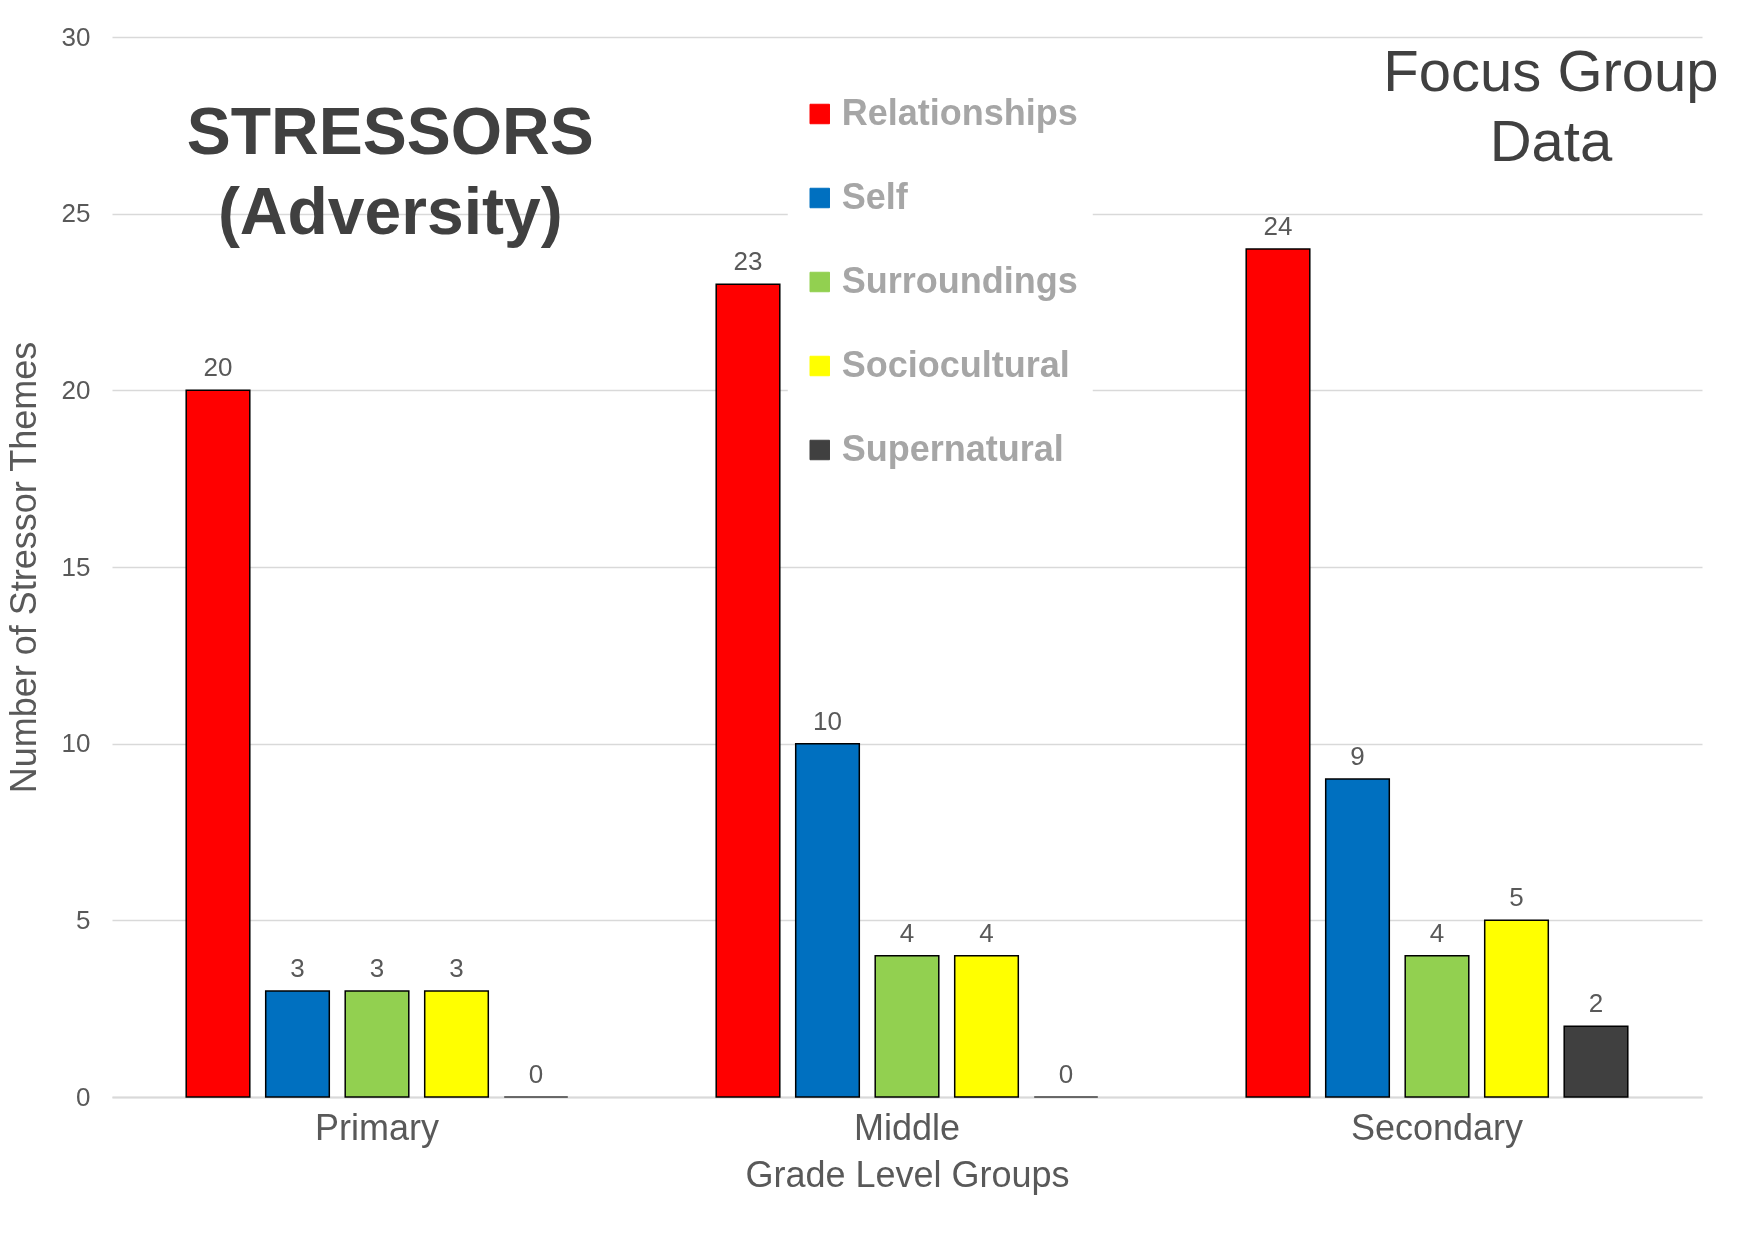 Image resolution: width=1748 pixels, height=1247 pixels. I want to click on x-axis-title: Grade Level Groups, so click(907, 1174).